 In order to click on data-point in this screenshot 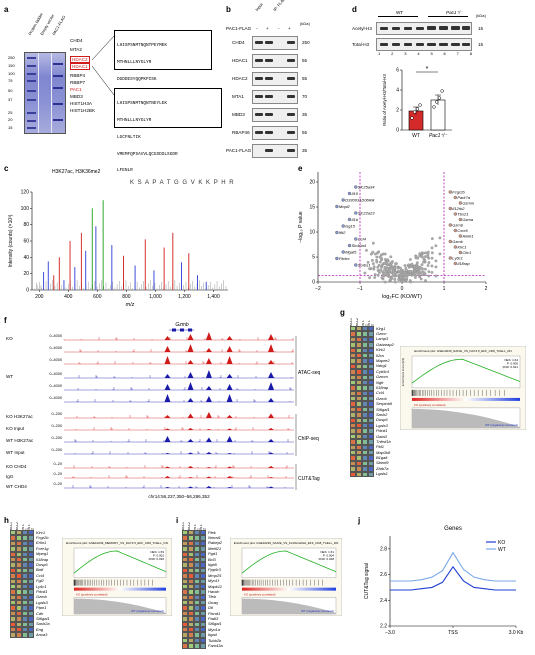, I will do `click(415, 112)`.